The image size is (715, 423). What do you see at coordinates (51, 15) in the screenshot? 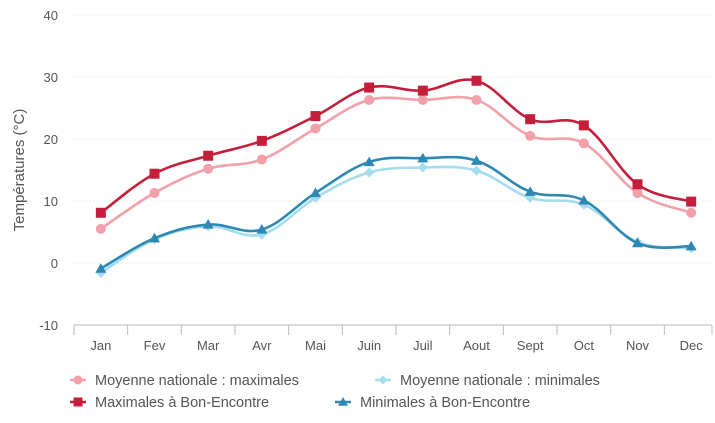
I see `y-tick-label: 40` at bounding box center [51, 15].